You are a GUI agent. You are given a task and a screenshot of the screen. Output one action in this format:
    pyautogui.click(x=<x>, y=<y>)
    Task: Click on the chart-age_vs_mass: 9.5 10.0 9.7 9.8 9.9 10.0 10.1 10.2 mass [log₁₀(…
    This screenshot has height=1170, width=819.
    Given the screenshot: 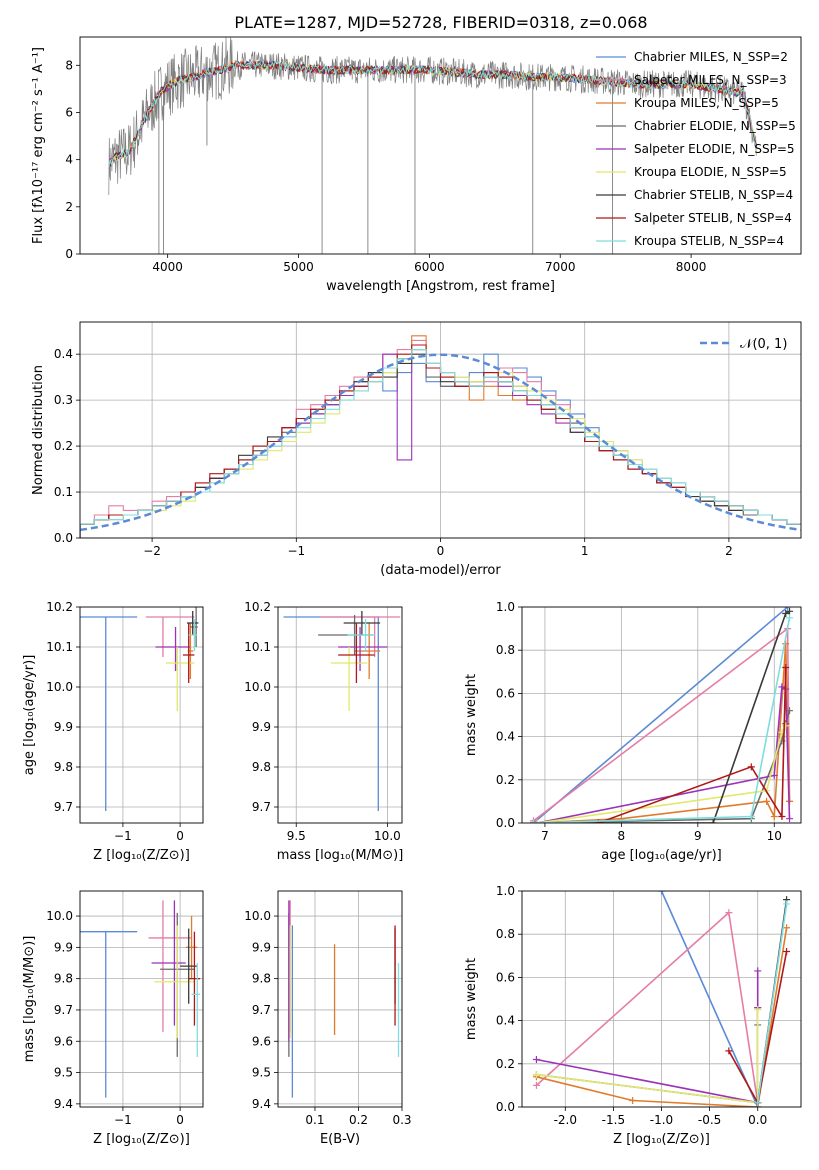 What is the action you would take?
    pyautogui.click(x=323, y=731)
    